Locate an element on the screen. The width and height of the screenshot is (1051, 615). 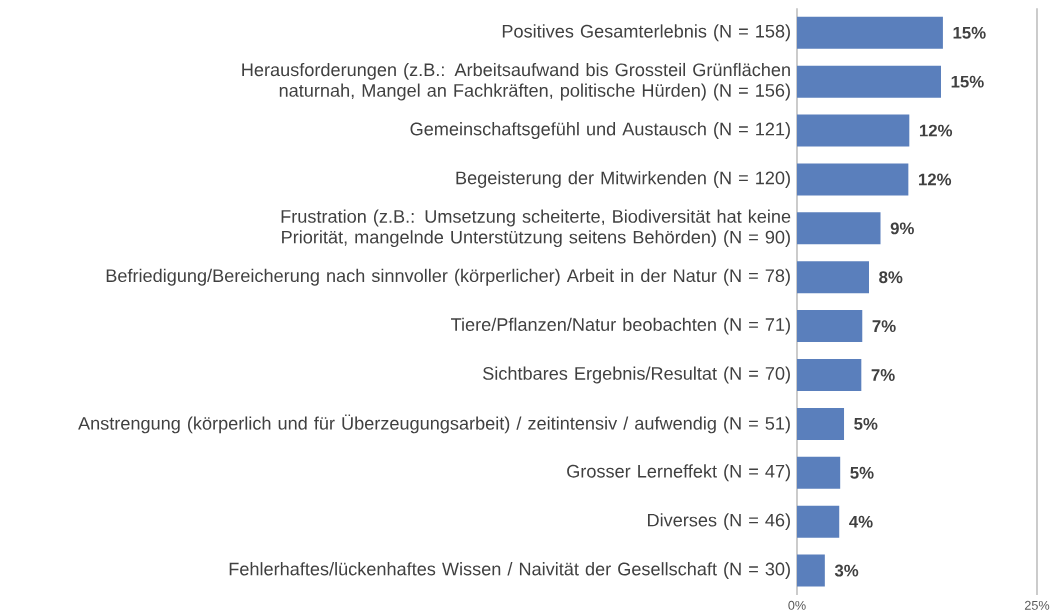
y-tick-label: Herausforderungen (z.B.: Arbeitsaufwand bis Grossteil Grünflächen naturnah, Mangel an Fachkräften, politische Hürden) (N = 156) is located at coordinates (516, 81).